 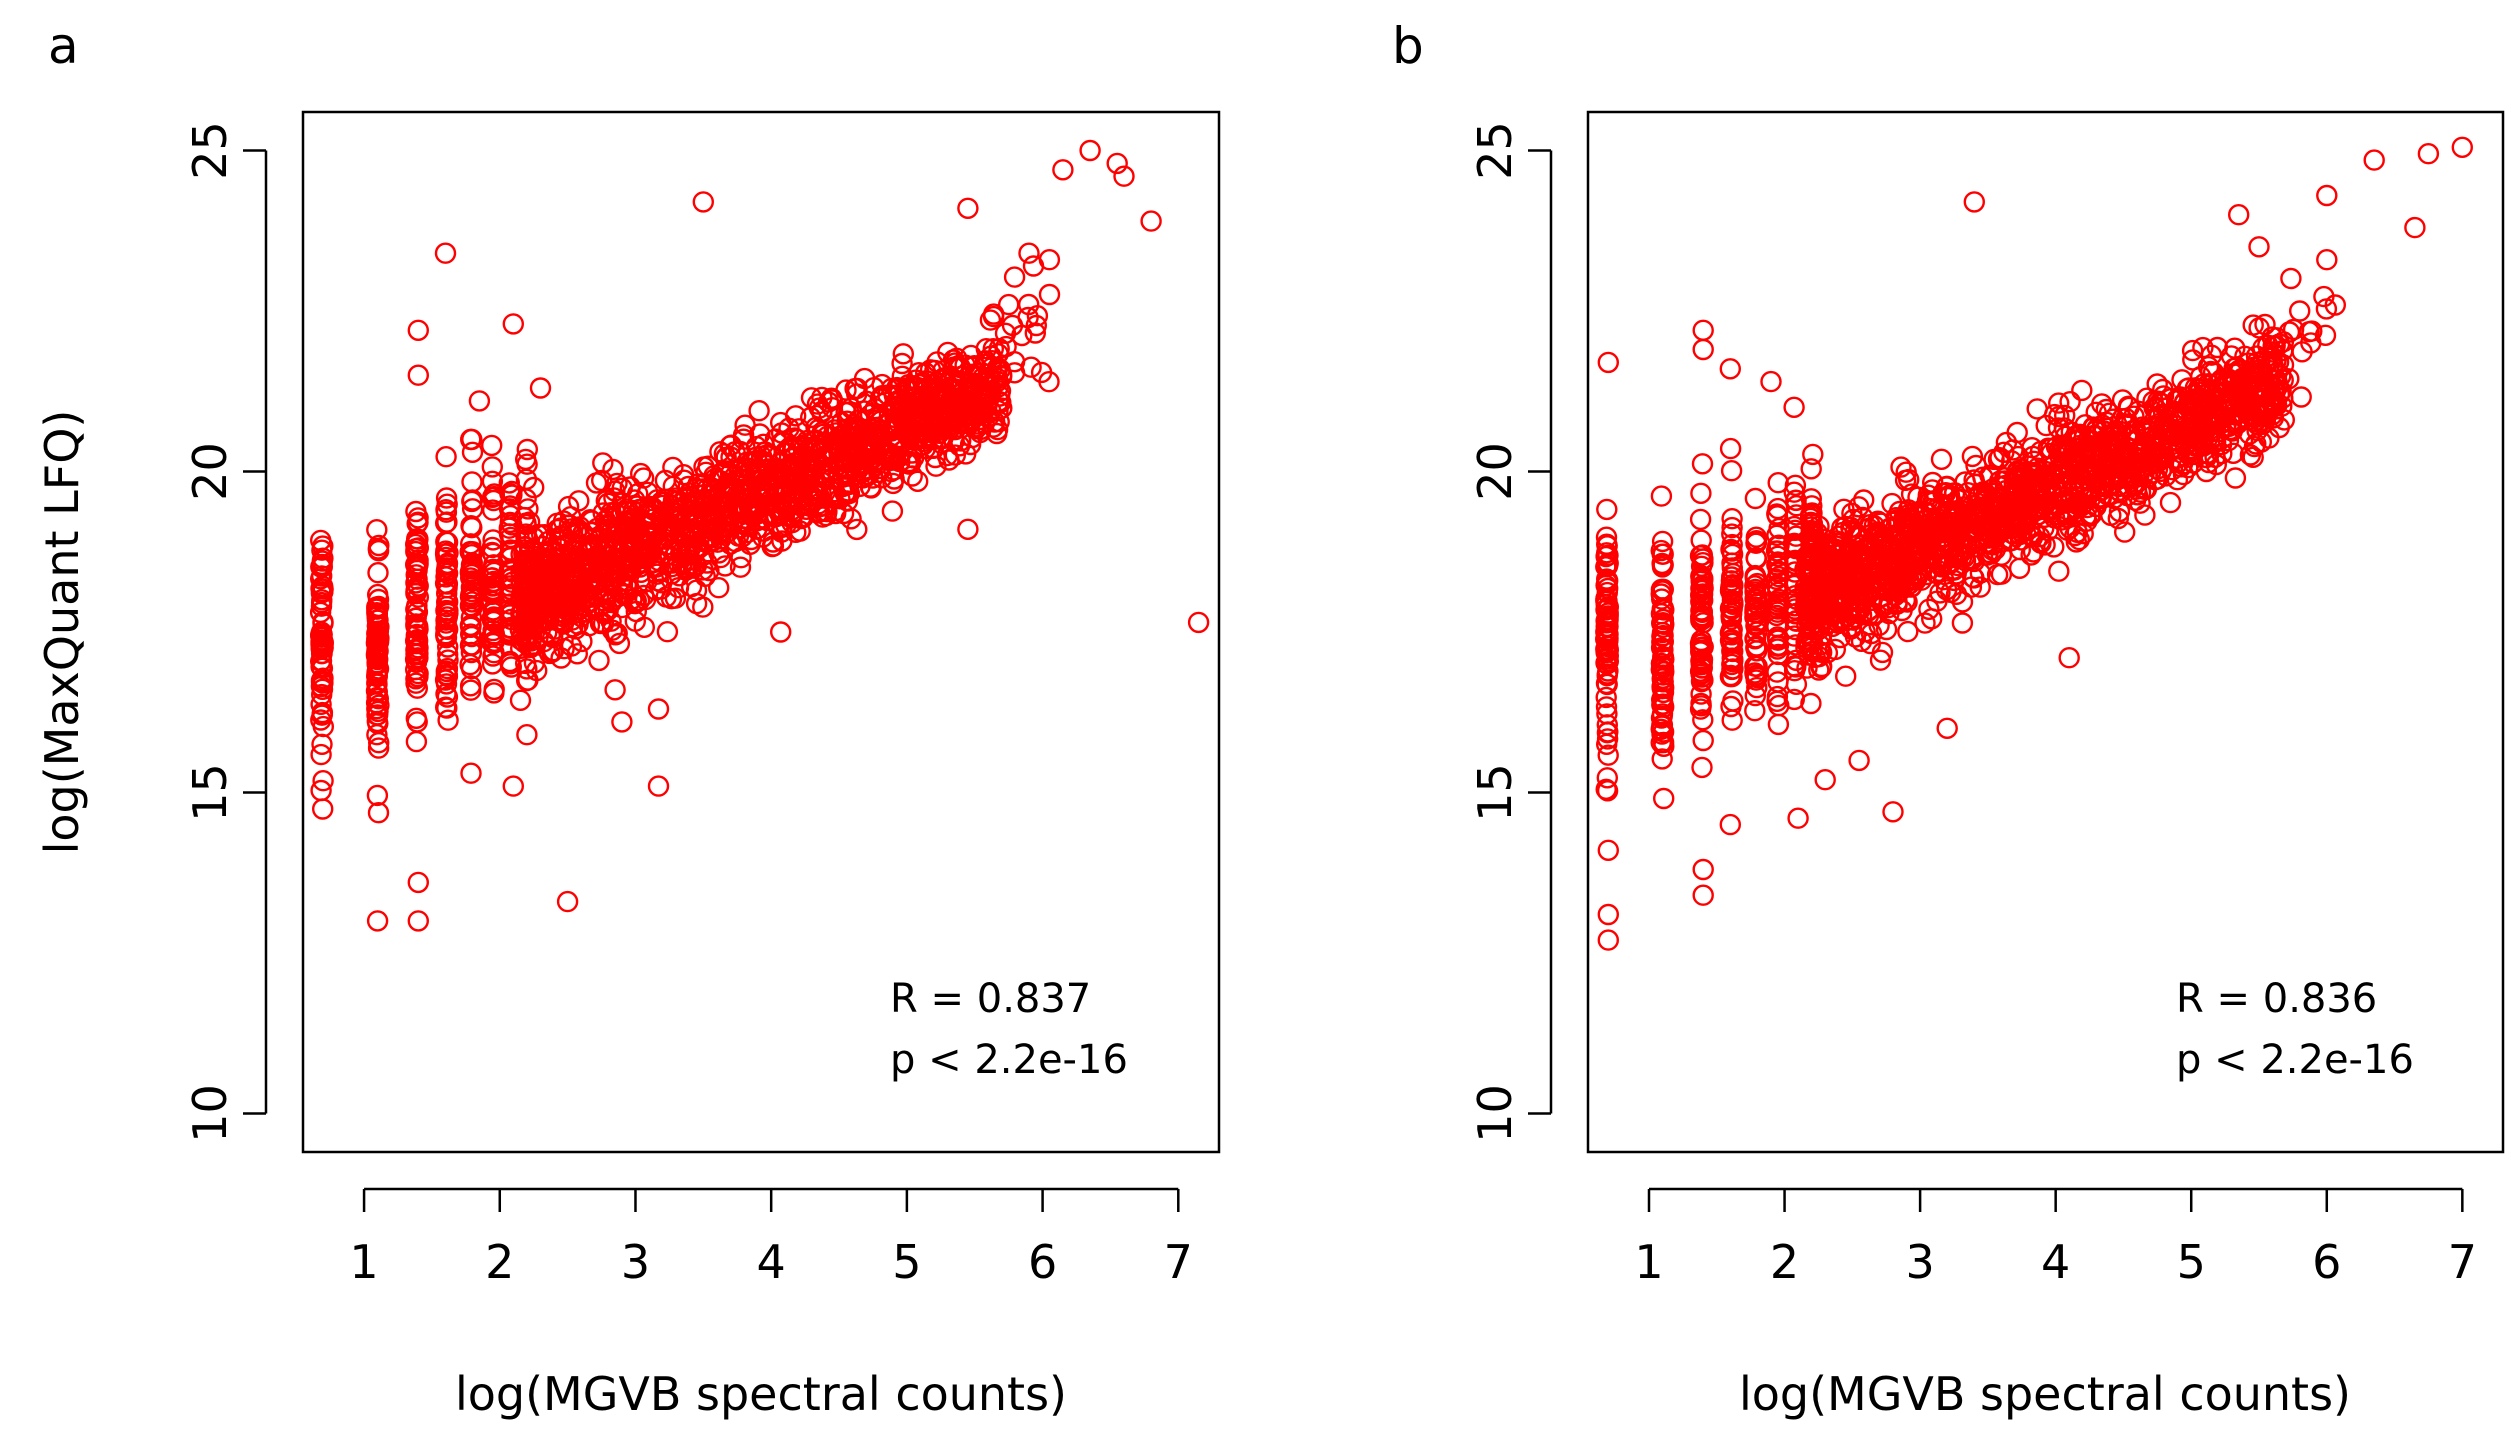 What do you see at coordinates (2055, 1262) in the screenshot?
I see `x-tick-label: 4` at bounding box center [2055, 1262].